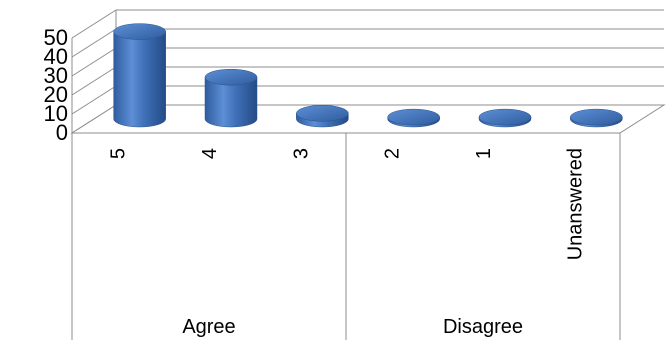 This screenshot has height=340, width=667. What do you see at coordinates (62, 132) in the screenshot?
I see `y-tick-label: 0` at bounding box center [62, 132].